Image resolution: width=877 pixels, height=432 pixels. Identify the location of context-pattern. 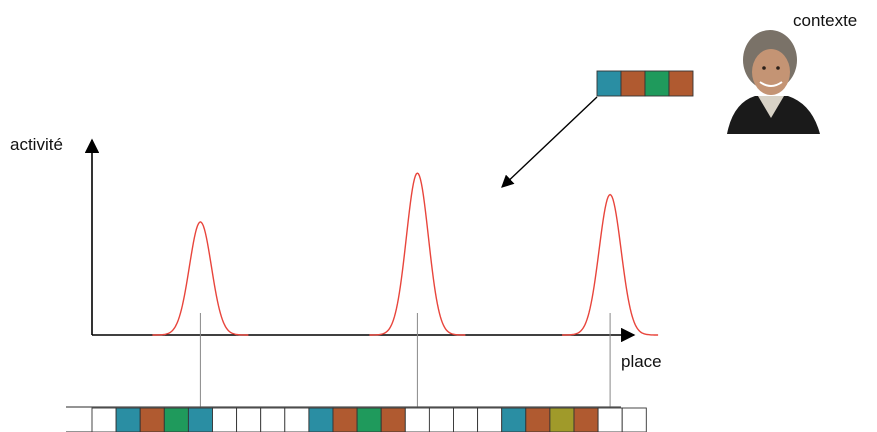
(645, 83).